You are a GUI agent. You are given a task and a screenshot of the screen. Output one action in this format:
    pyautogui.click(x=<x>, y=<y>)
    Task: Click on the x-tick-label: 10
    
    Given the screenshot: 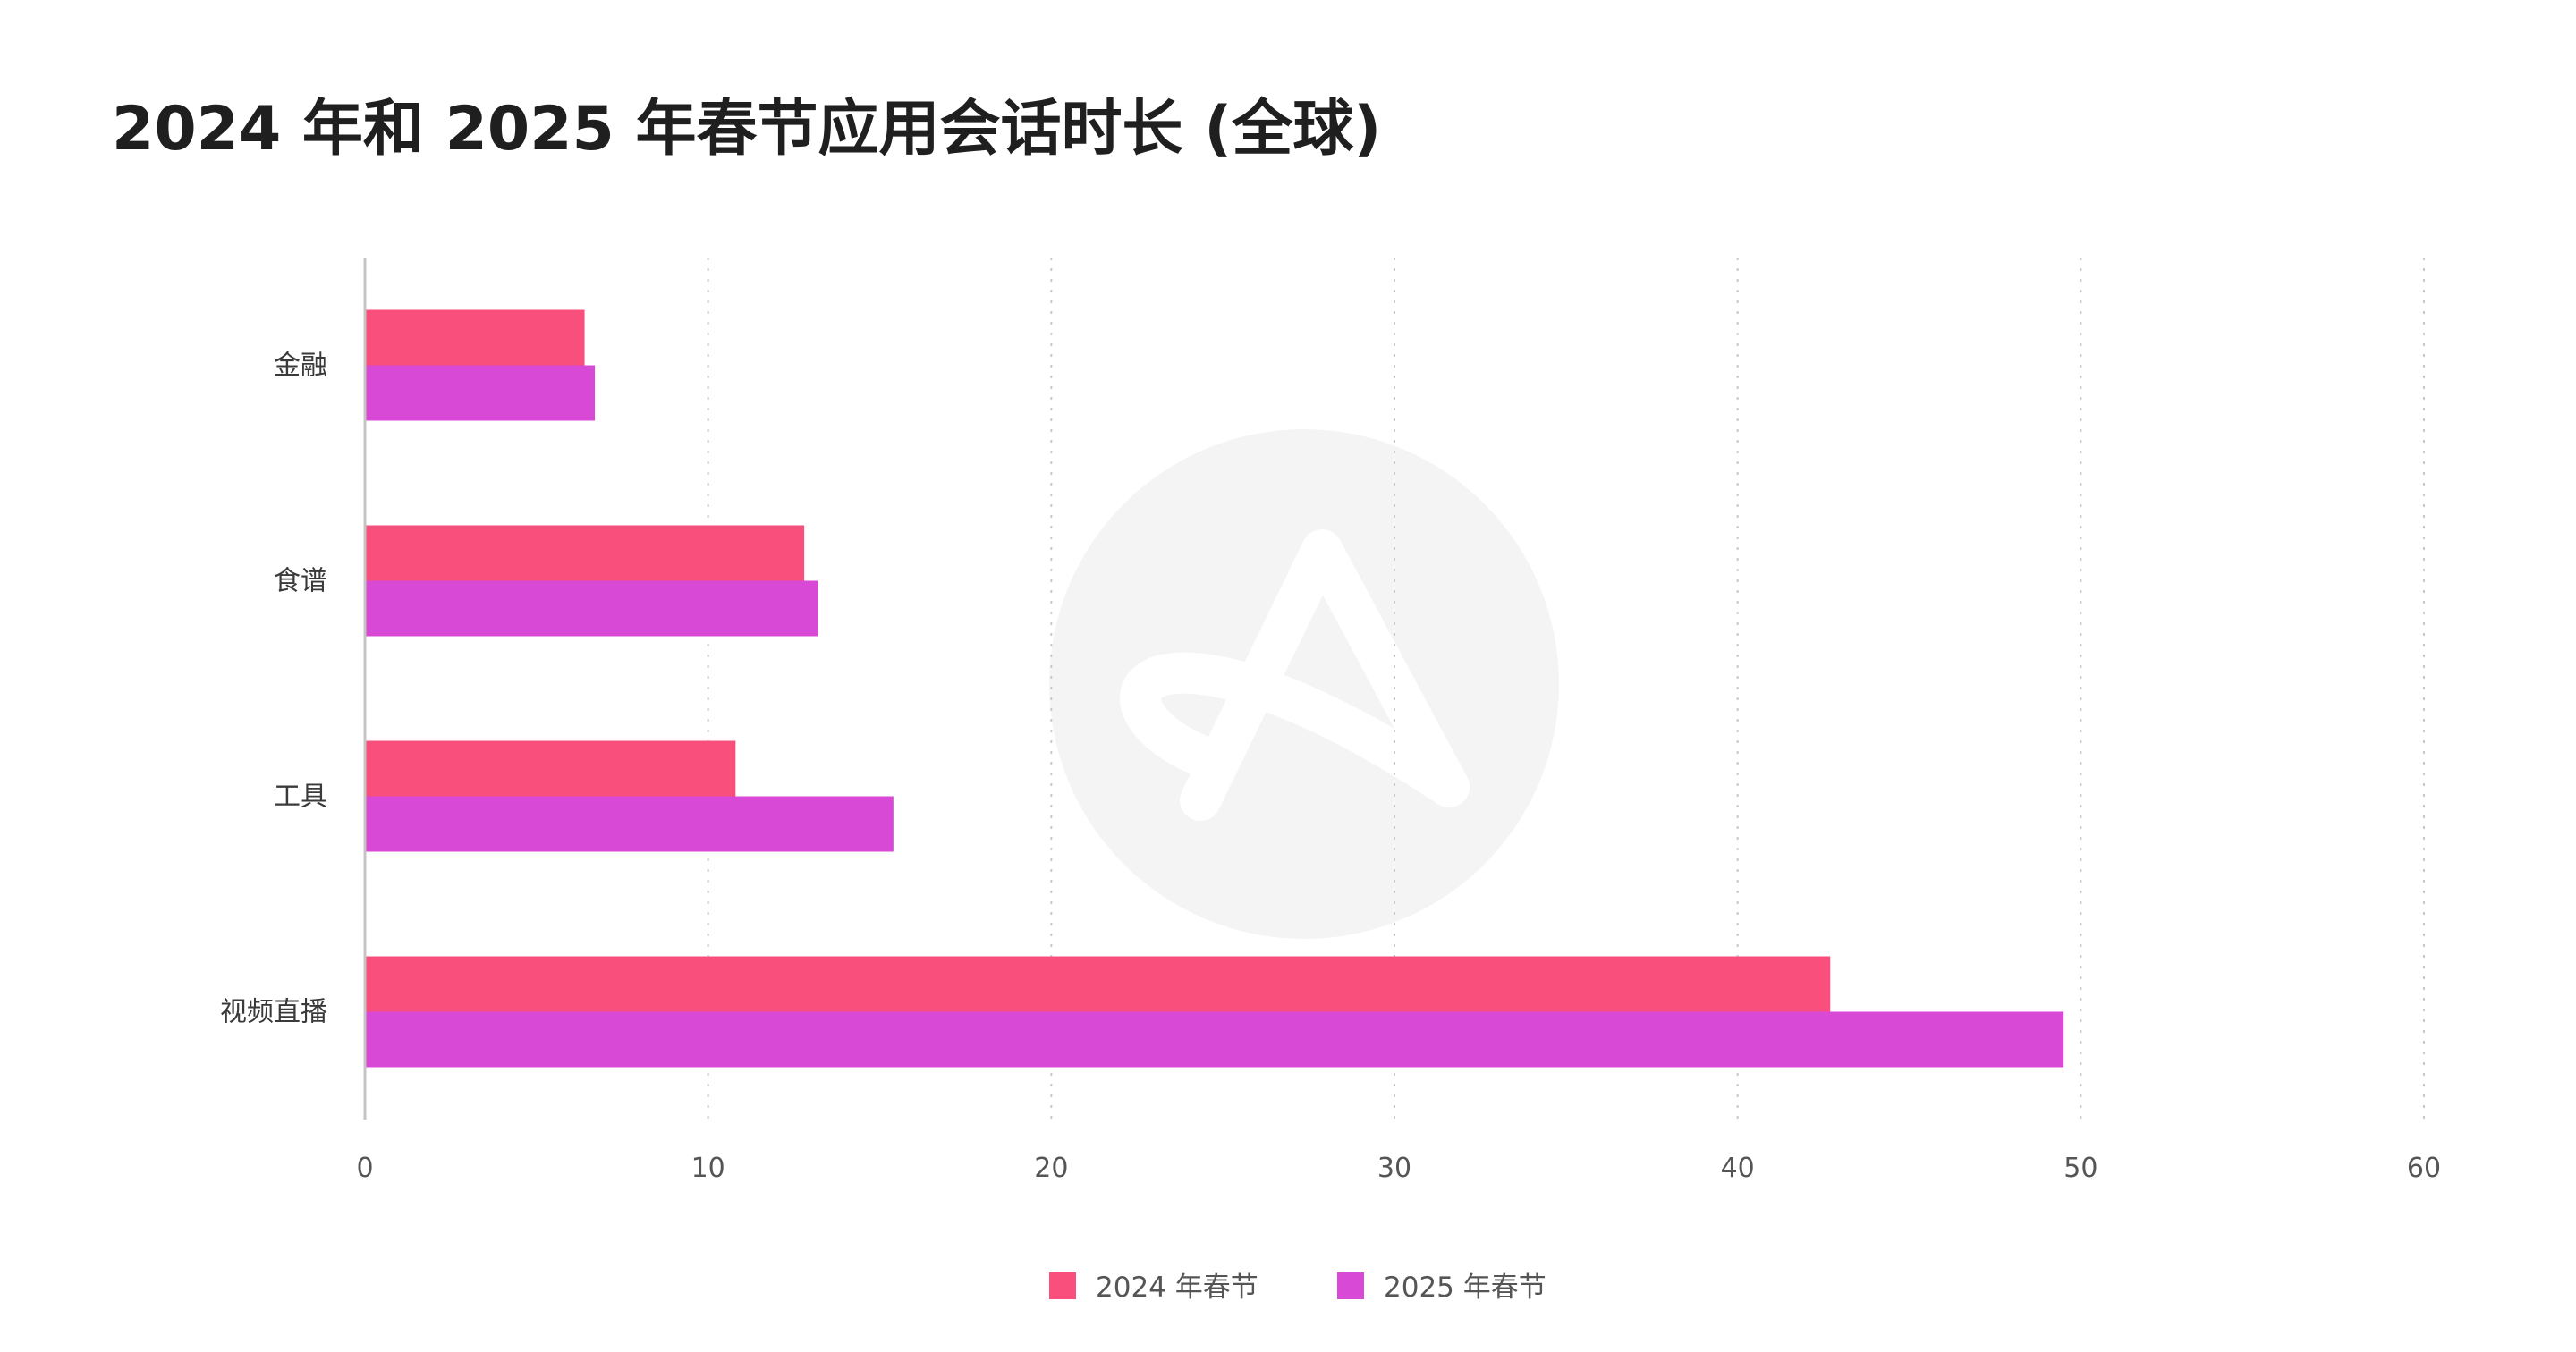 What is the action you would take?
    pyautogui.click(x=708, y=1168)
    